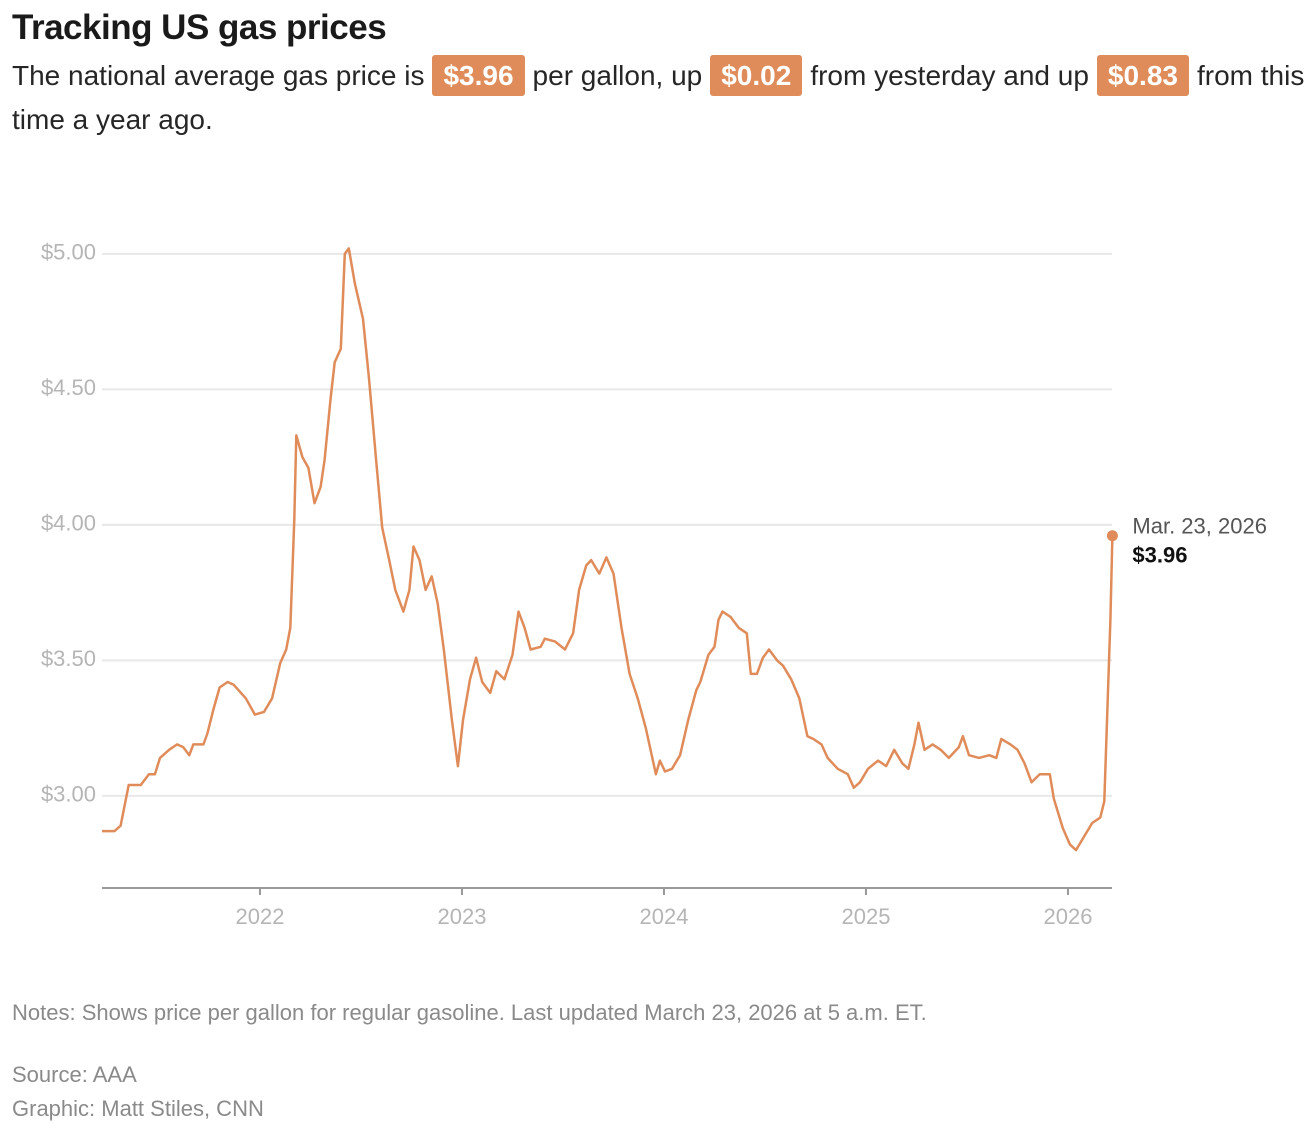 The width and height of the screenshot is (1316, 1132). I want to click on annotation-date: Mar. 23, 2026, so click(1199, 526).